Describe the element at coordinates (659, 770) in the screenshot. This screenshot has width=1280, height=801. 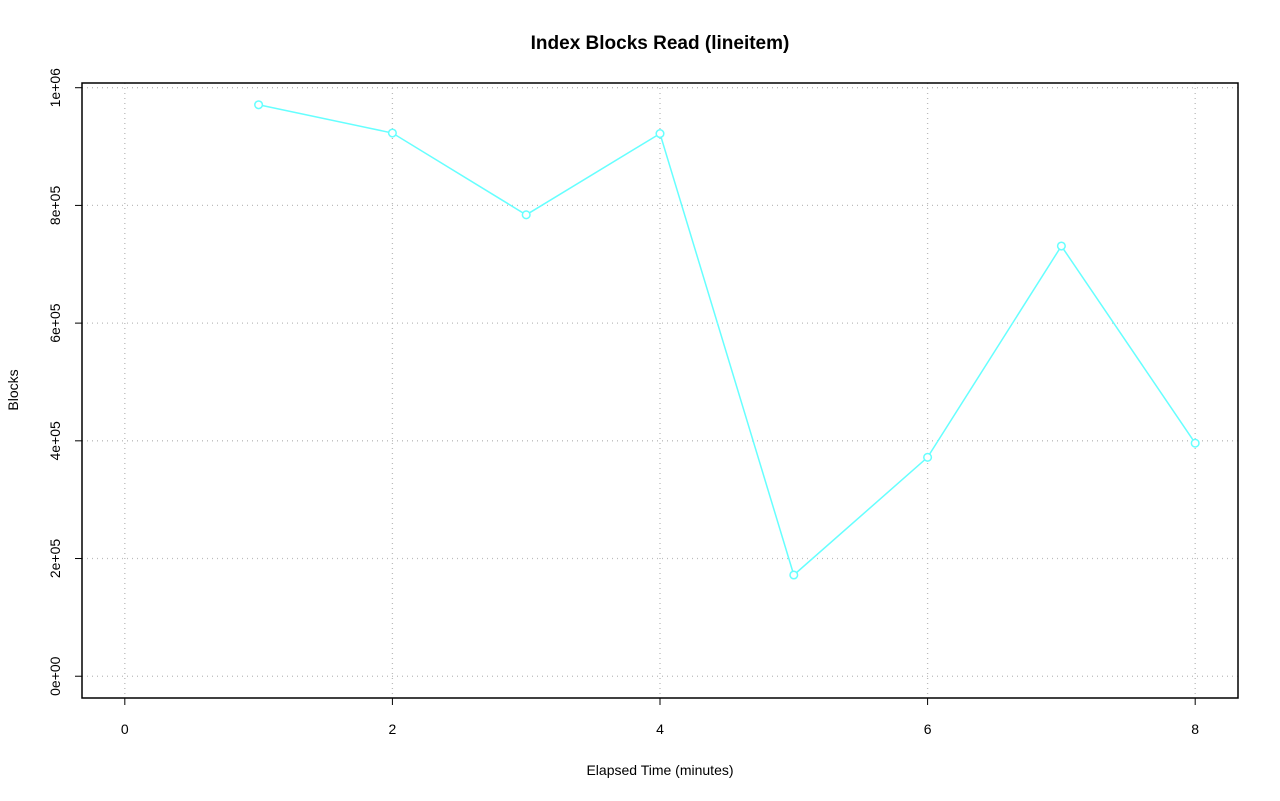
I see `x-axis-label: Elapsed Time (minutes)` at that location.